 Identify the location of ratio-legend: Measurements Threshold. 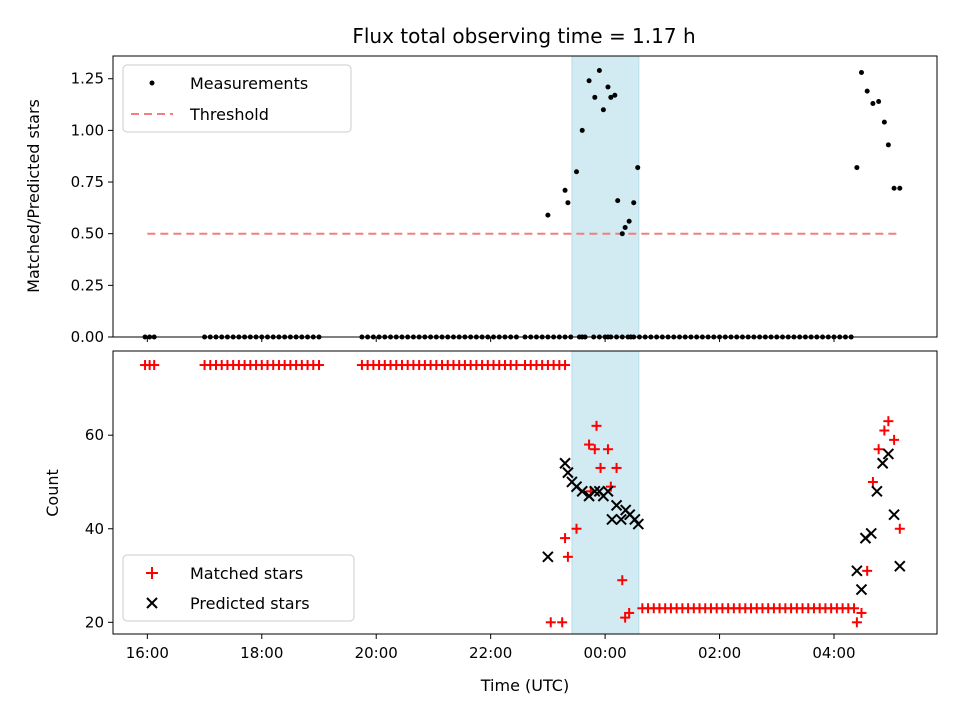
(237, 98).